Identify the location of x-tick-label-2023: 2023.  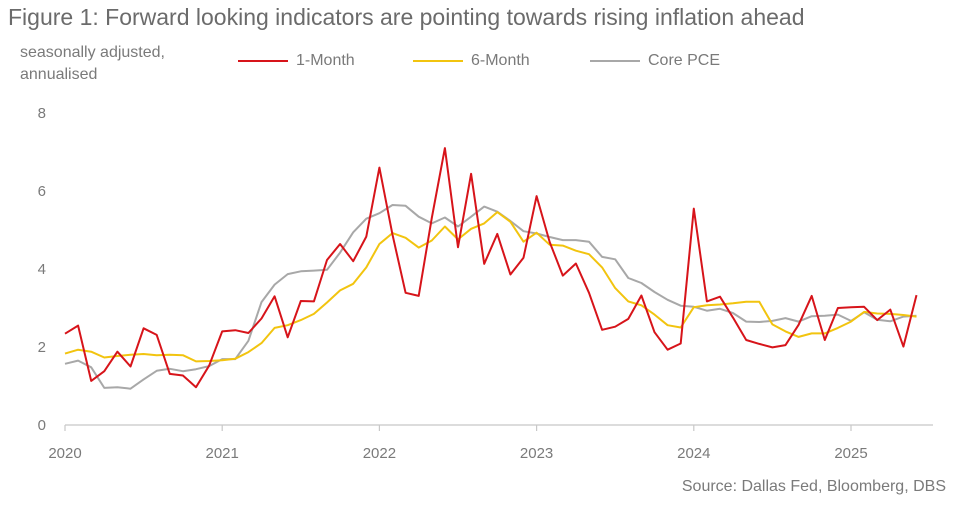
(536, 453).